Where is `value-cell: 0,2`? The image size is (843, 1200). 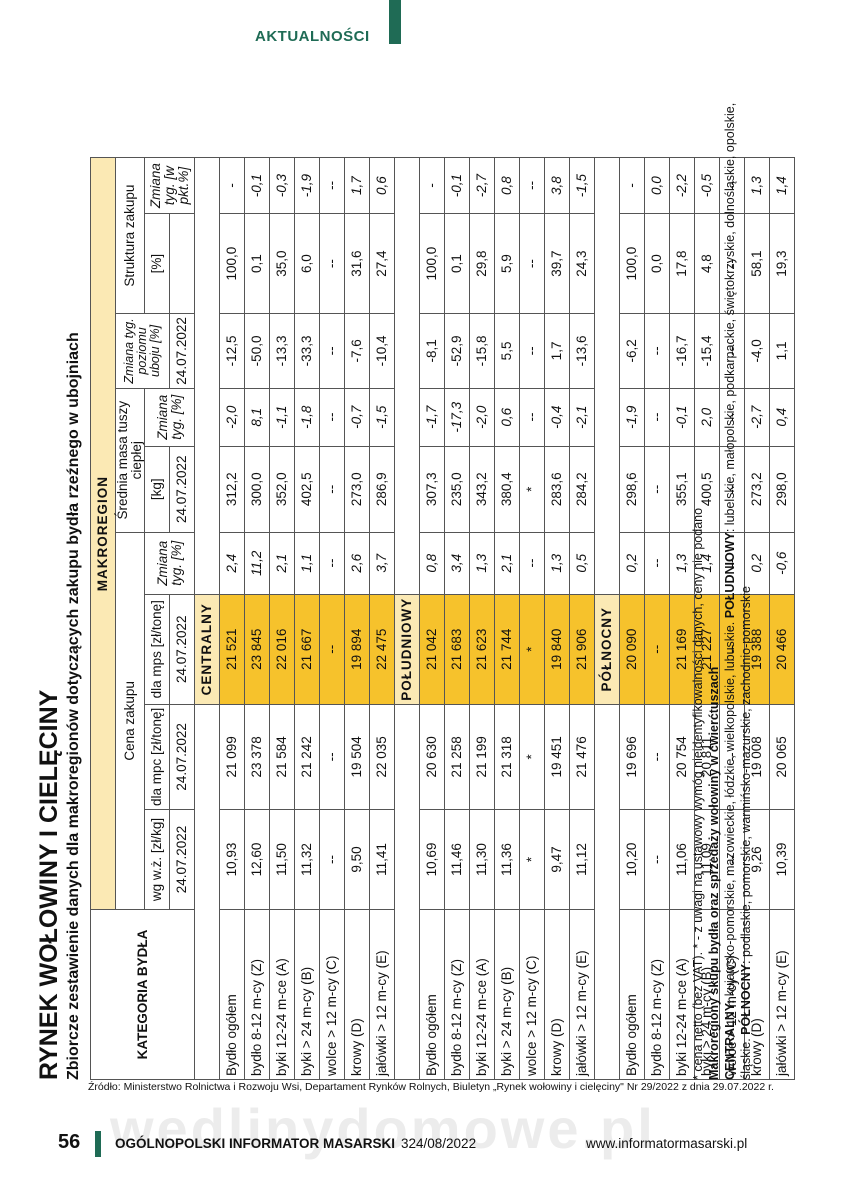 value-cell: 0,2 is located at coordinates (632, 563).